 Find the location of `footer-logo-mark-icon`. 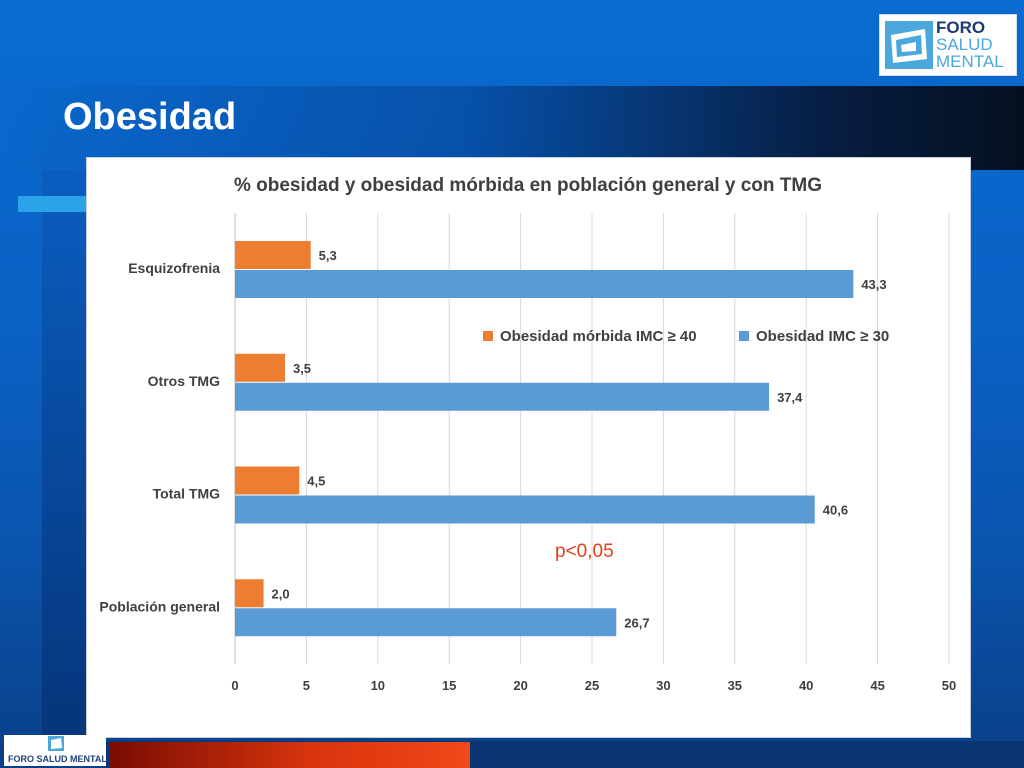

footer-logo-mark-icon is located at coordinates (56, 743).